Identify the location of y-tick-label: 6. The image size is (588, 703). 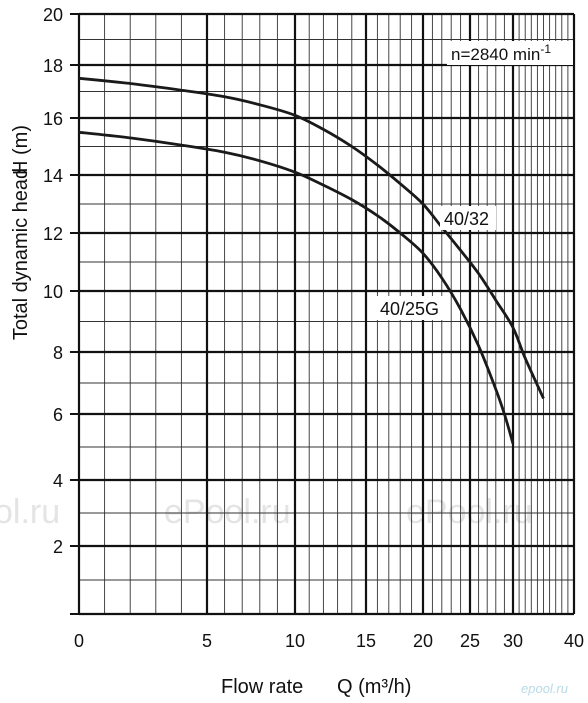
(58, 415).